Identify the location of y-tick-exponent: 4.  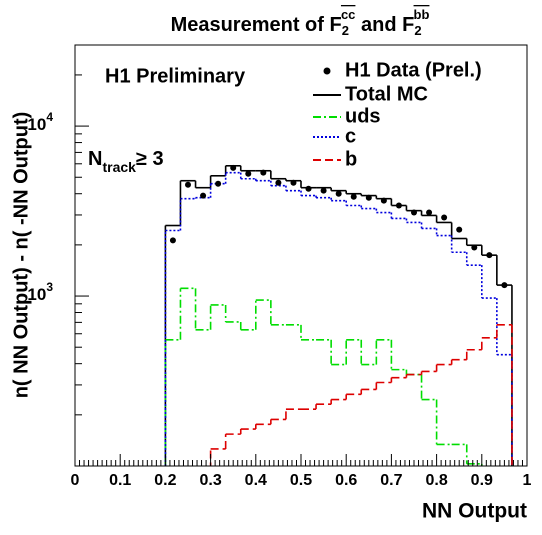
(49, 117).